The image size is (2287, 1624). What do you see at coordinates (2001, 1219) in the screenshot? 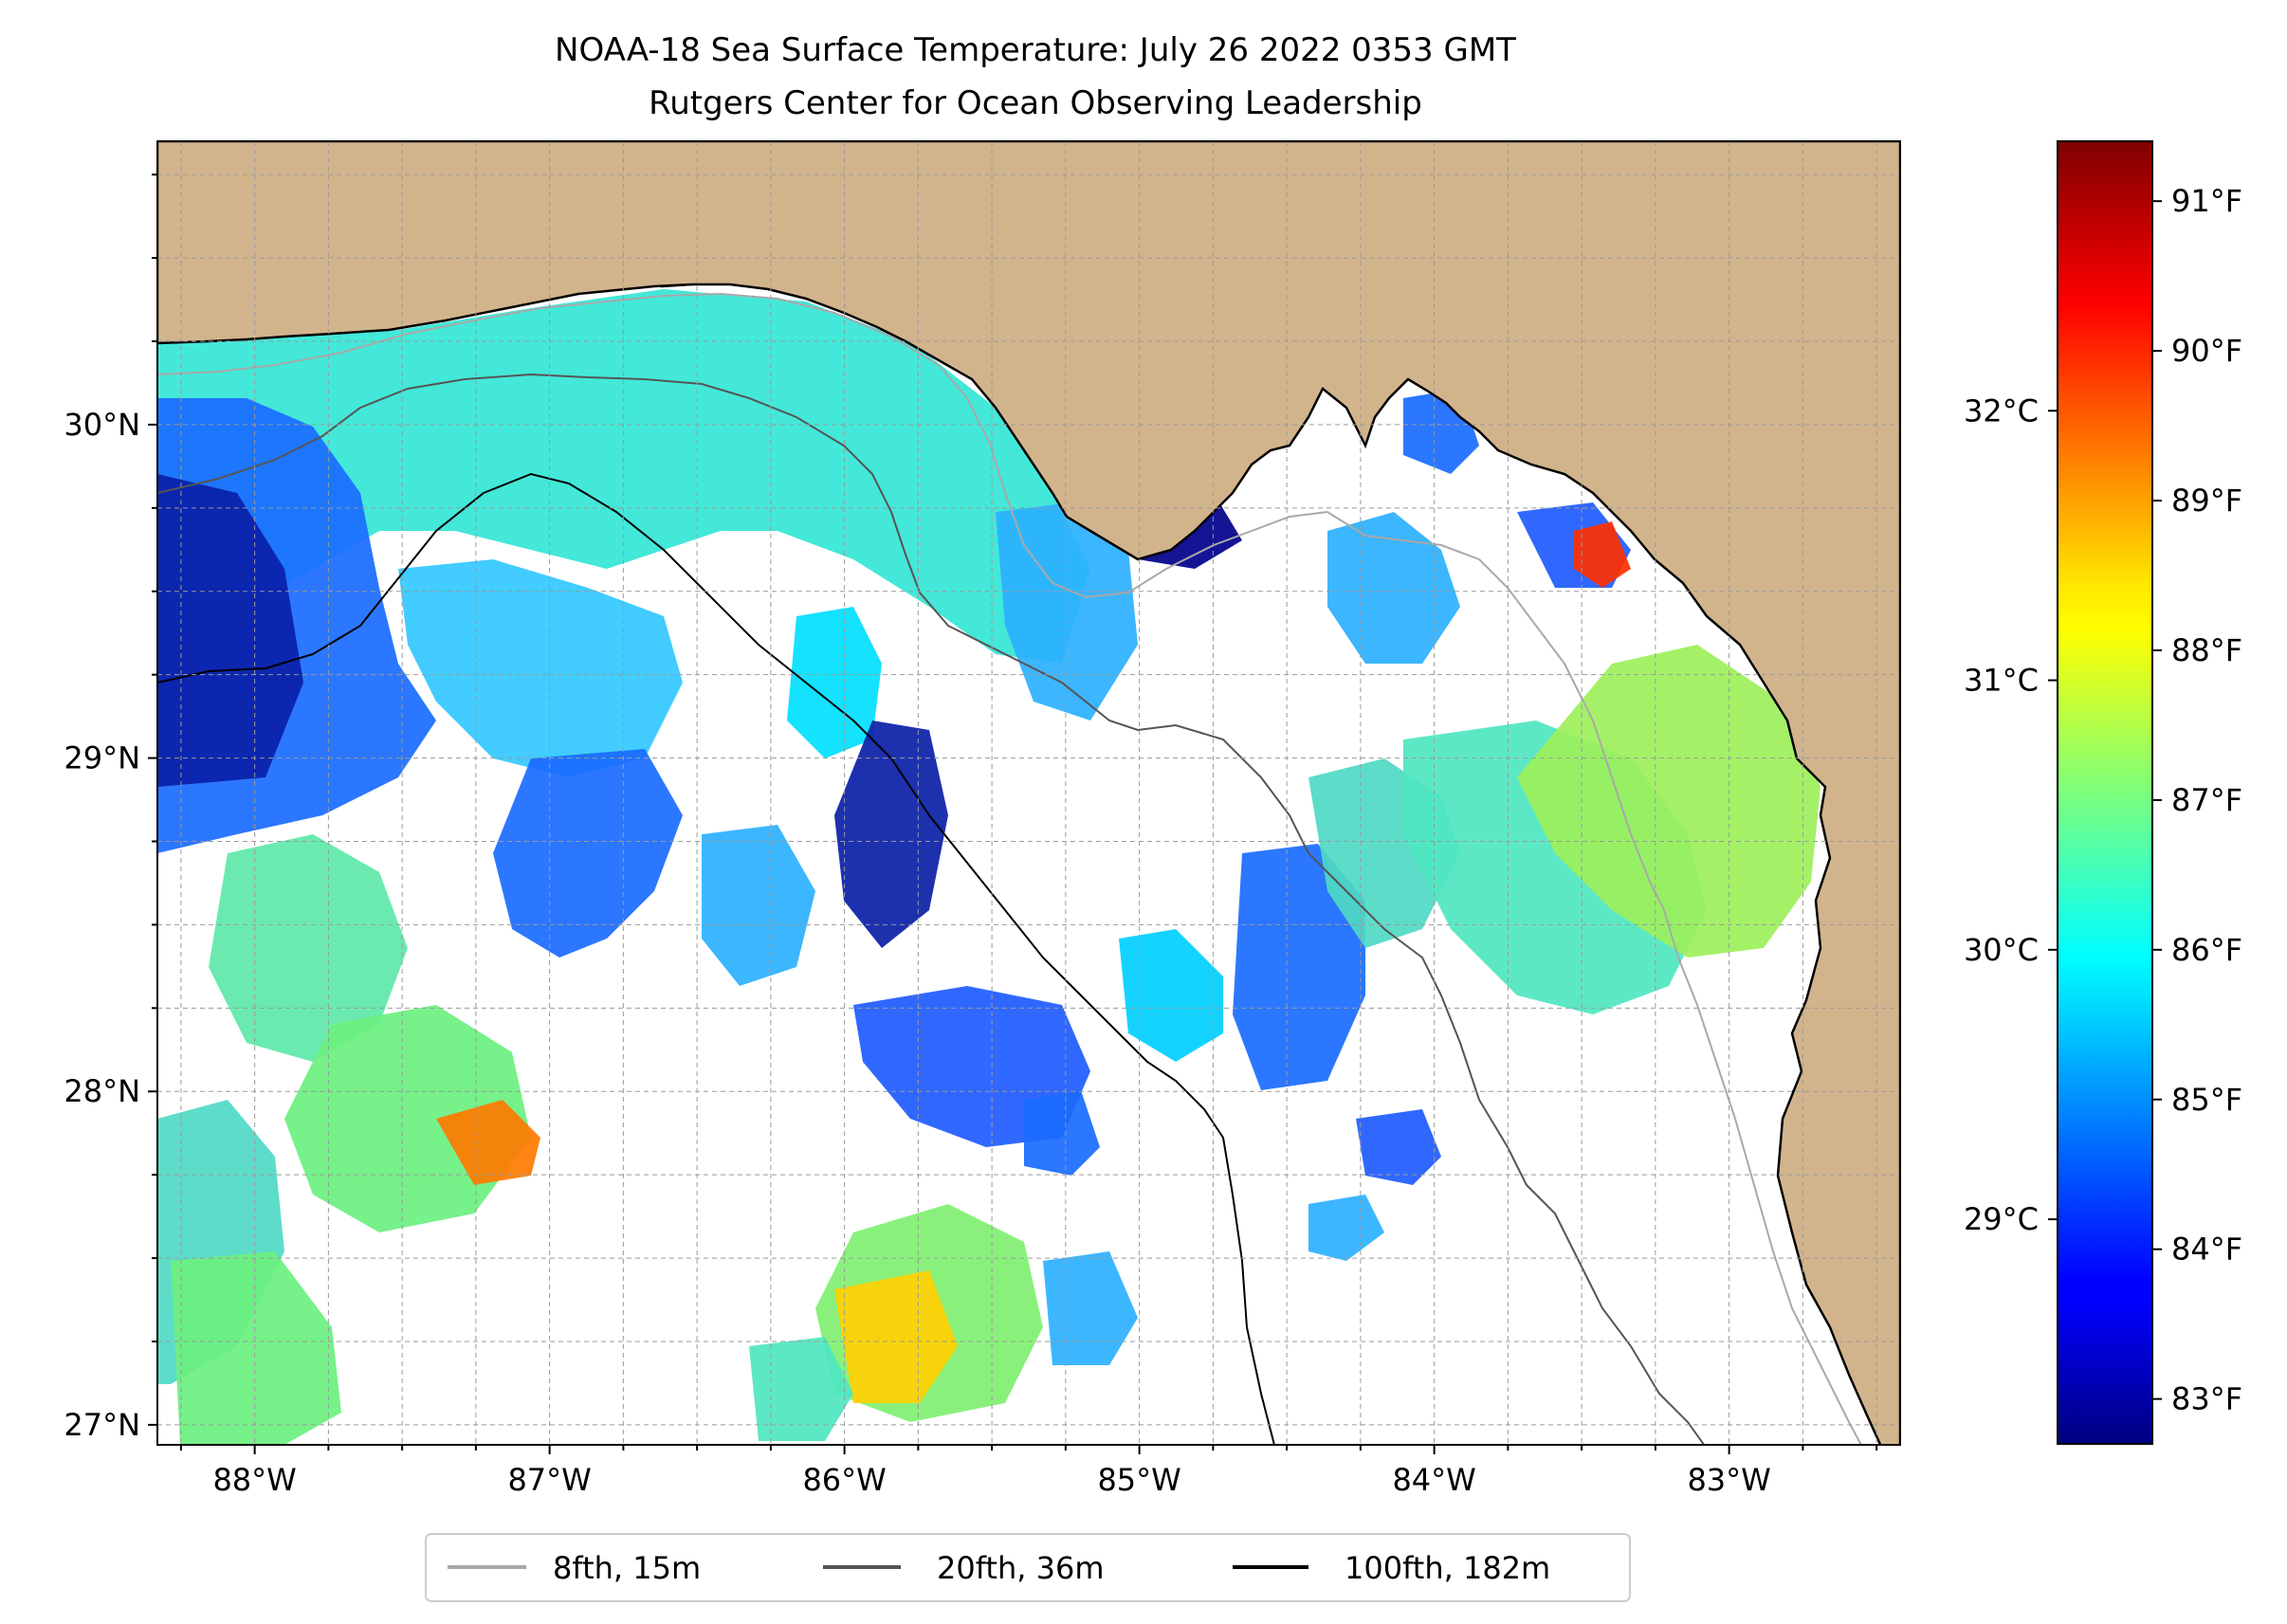
I see `colorbar-c-label: 29°C` at bounding box center [2001, 1219].